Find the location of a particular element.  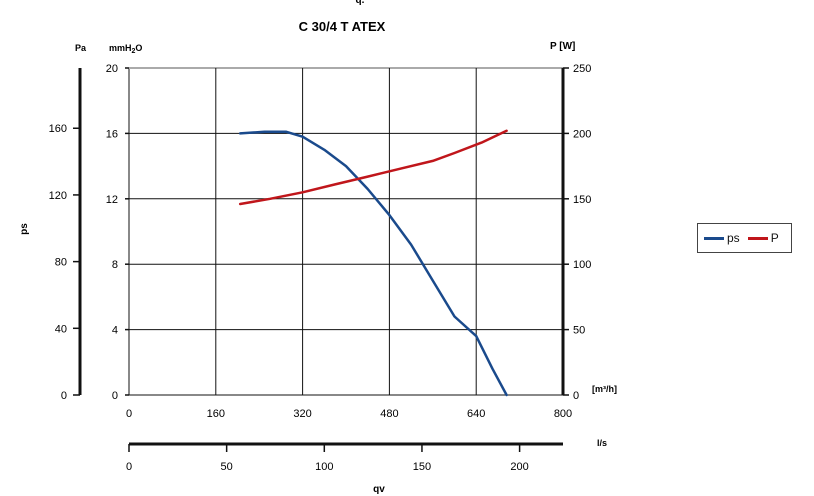

chart-title: C 30/4 T ATEX is located at coordinates (342, 26).